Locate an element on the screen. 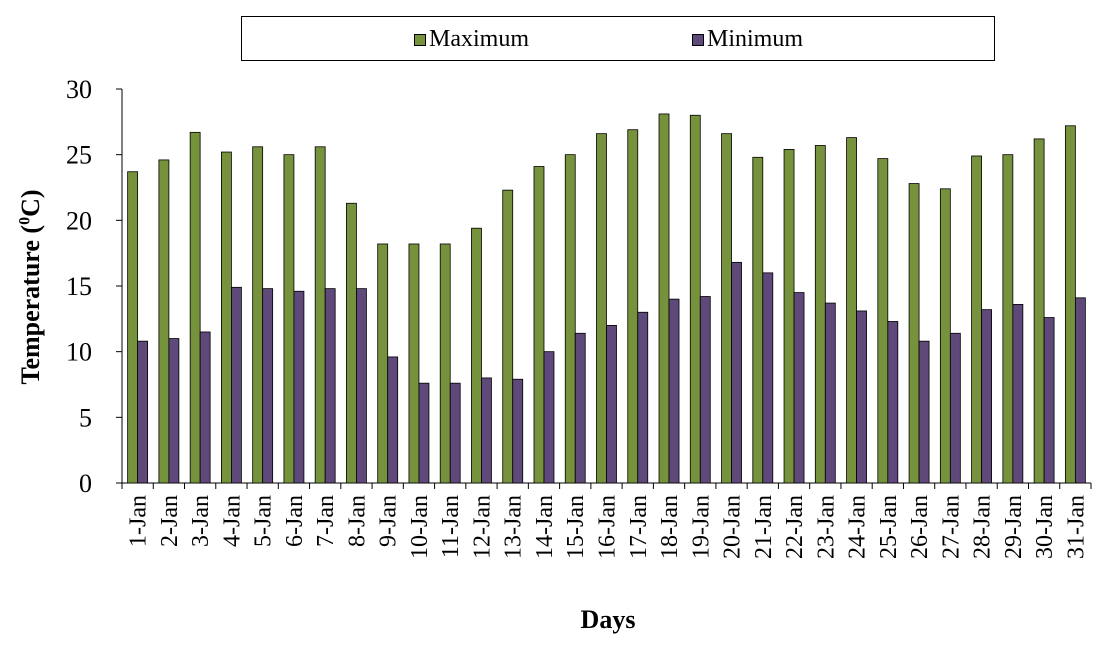 This screenshot has height=651, width=1094. x-tick-label: 15-Jan is located at coordinates (576, 527).